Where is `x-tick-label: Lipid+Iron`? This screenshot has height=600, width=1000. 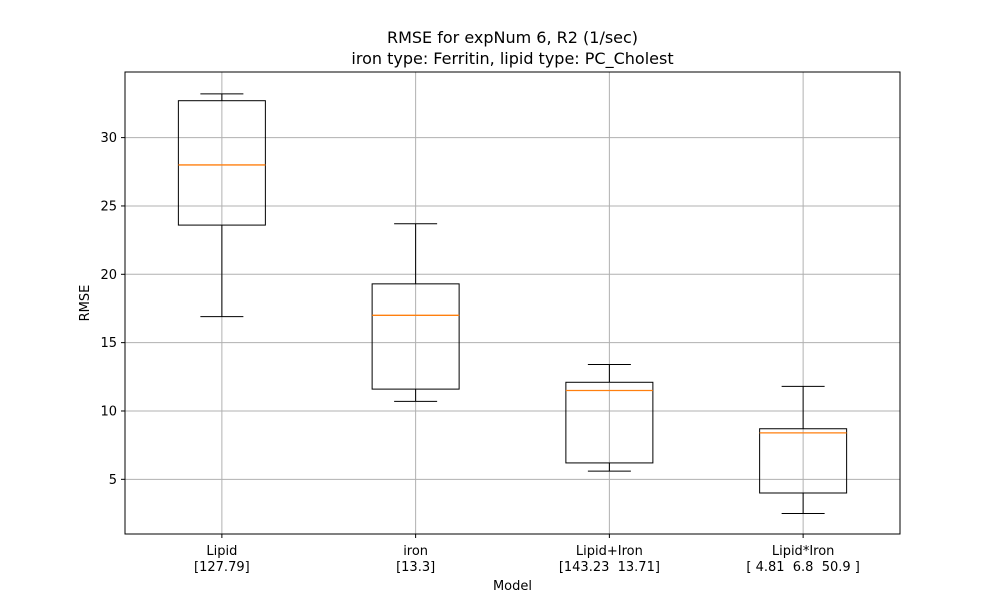
x-tick-label: Lipid+Iron is located at coordinates (609, 551).